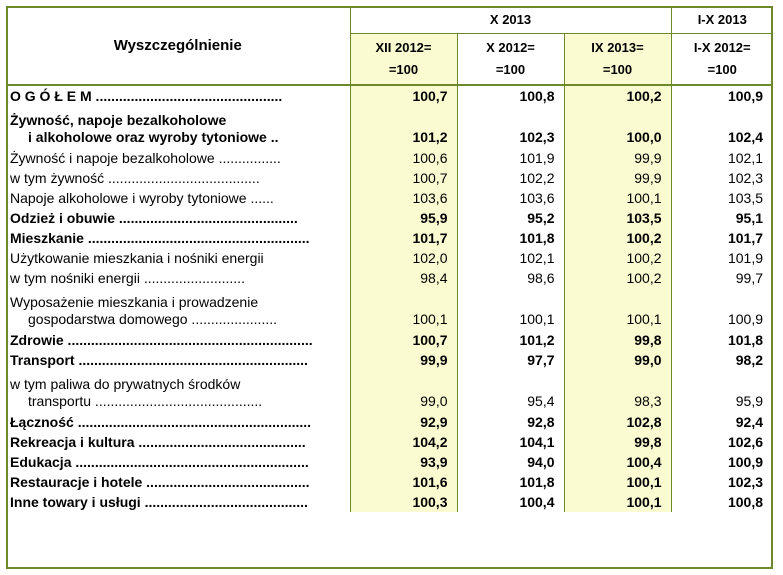 This screenshot has height=575, width=783. I want to click on cell-value: 95,2, so click(511, 218).